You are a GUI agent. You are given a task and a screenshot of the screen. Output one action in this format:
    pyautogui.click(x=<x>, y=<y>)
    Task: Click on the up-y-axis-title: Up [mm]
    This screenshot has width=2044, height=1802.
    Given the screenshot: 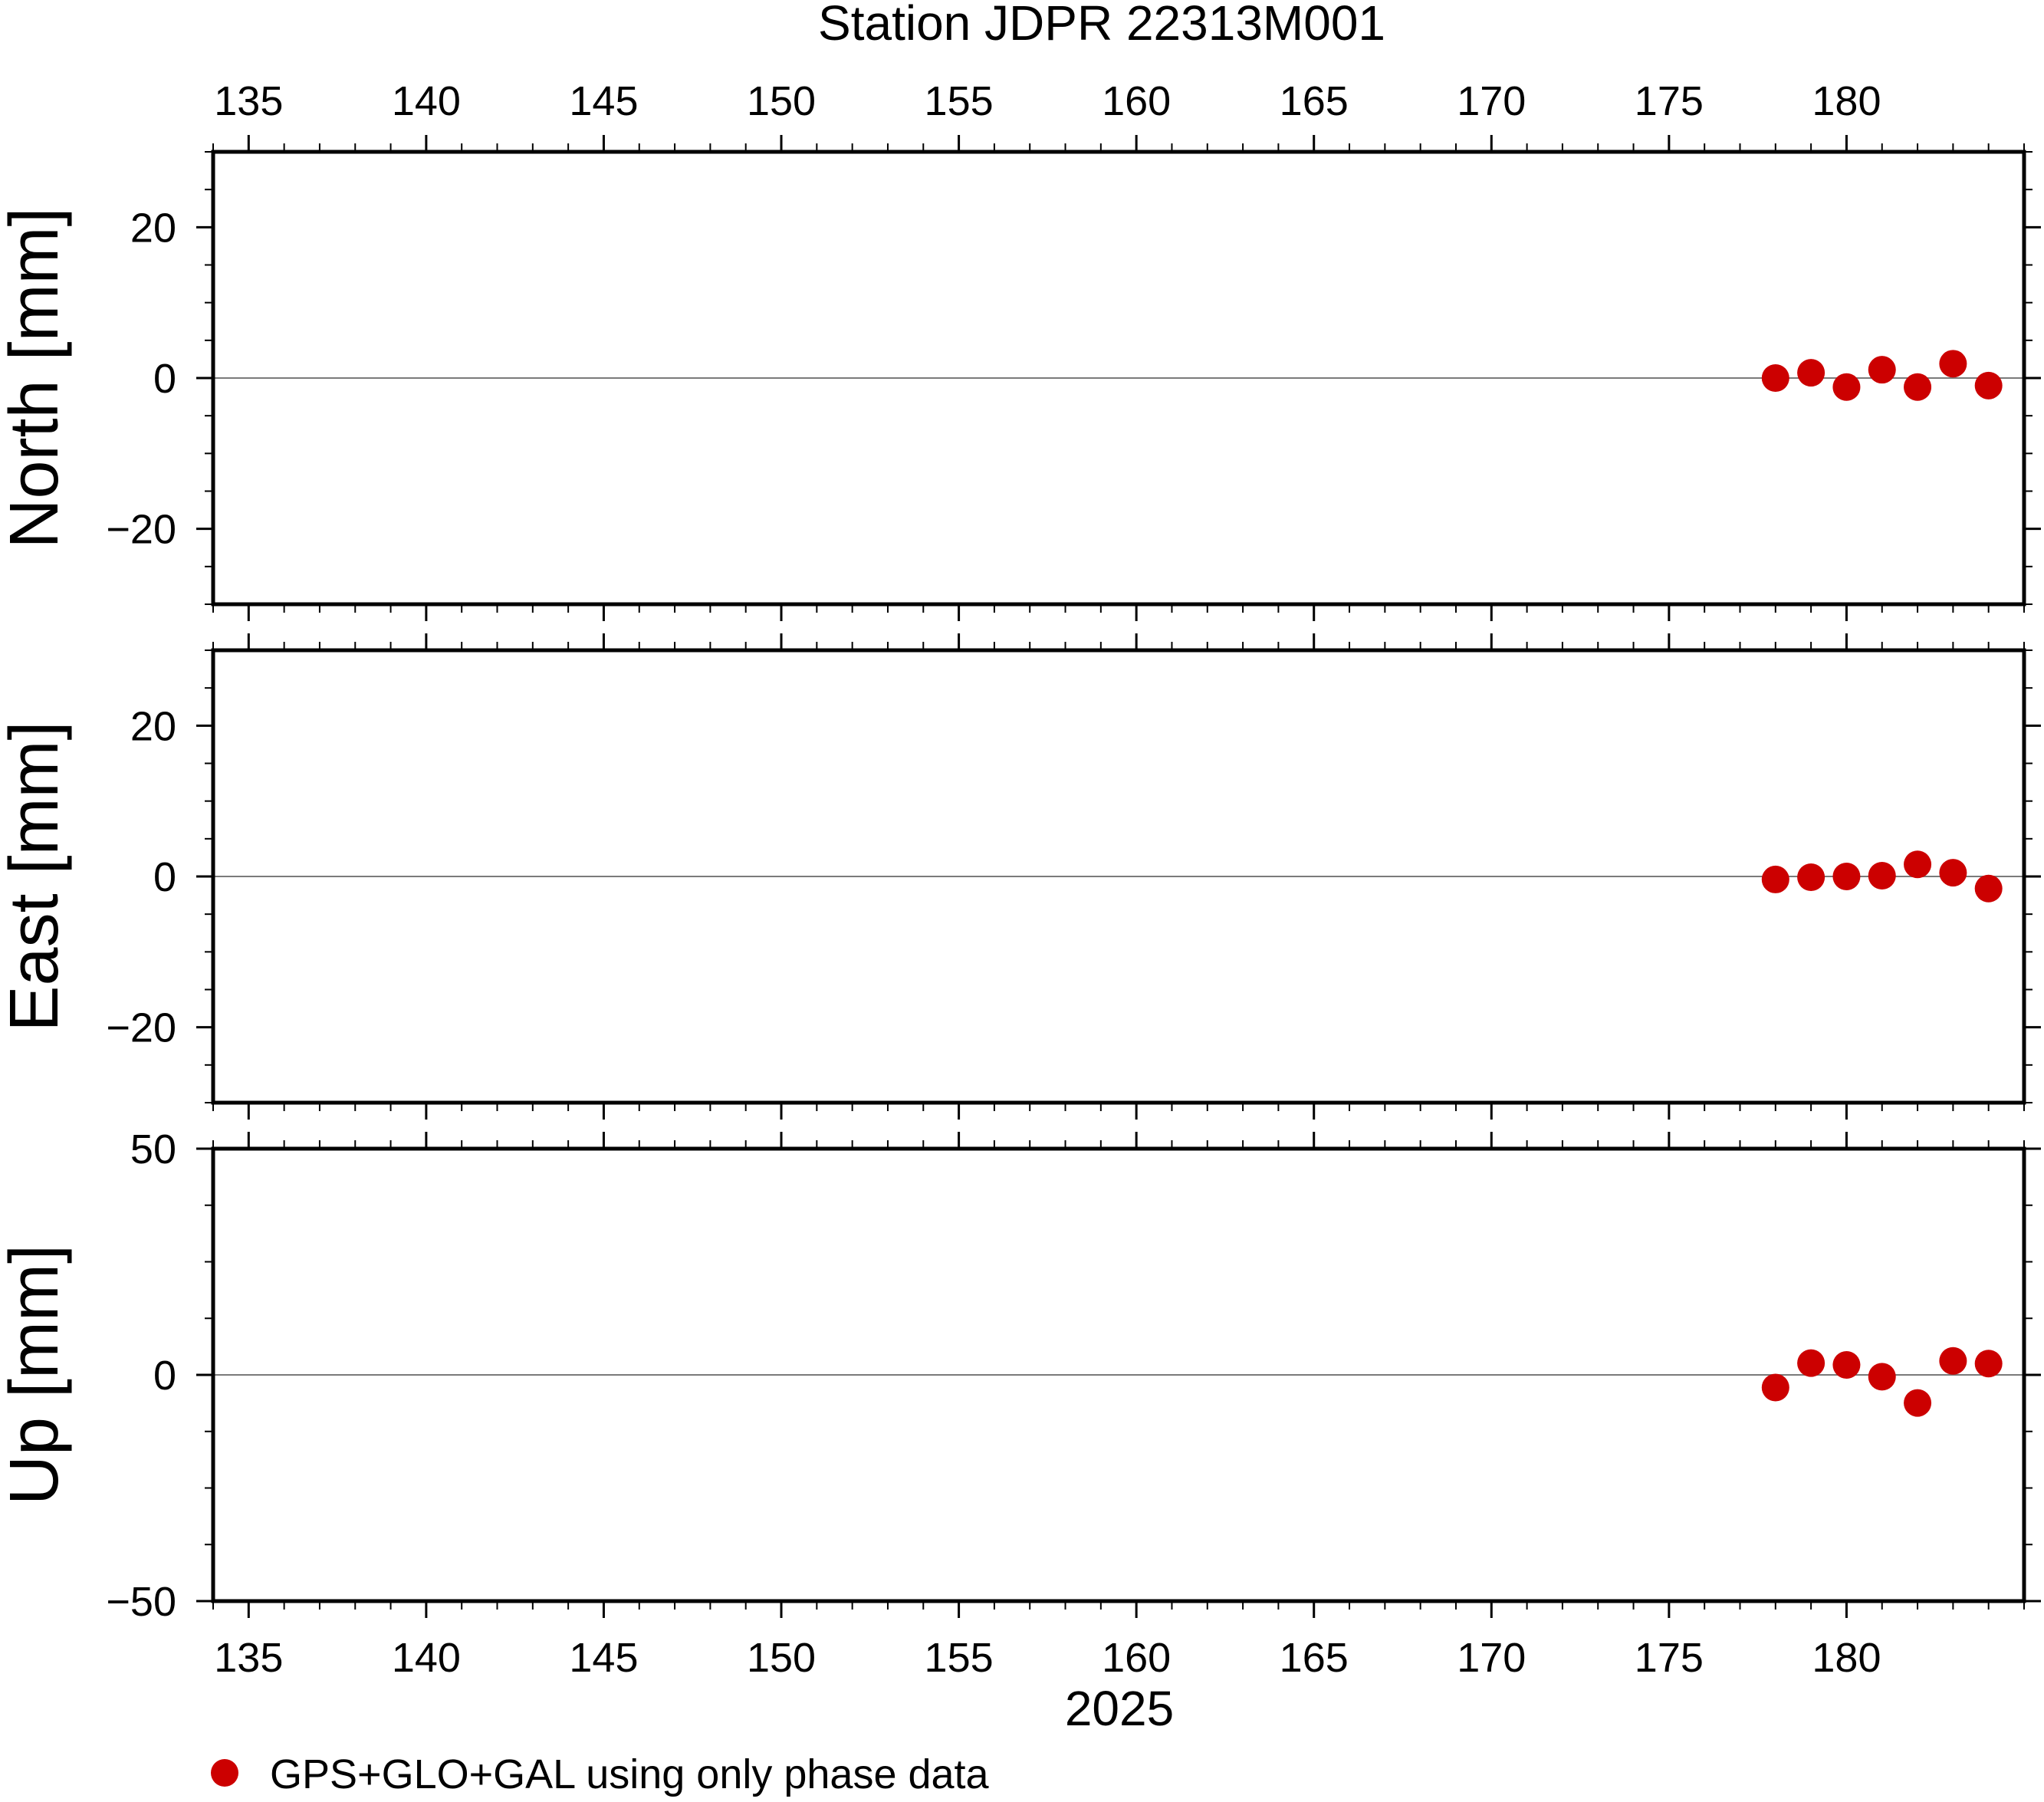 What is the action you would take?
    pyautogui.click(x=36, y=1375)
    